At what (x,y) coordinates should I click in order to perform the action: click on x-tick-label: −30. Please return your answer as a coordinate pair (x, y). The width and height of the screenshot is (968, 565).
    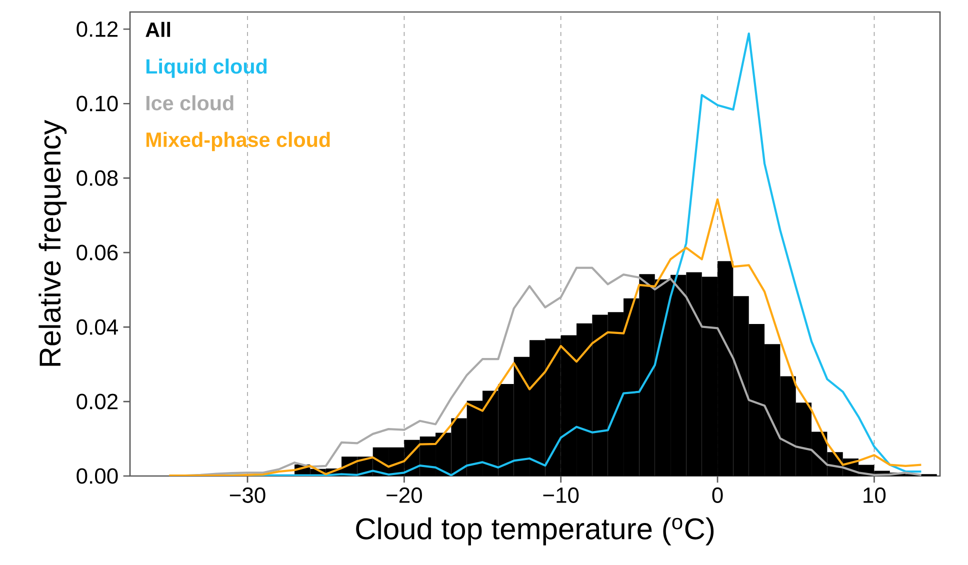
    Looking at the image, I should click on (248, 495).